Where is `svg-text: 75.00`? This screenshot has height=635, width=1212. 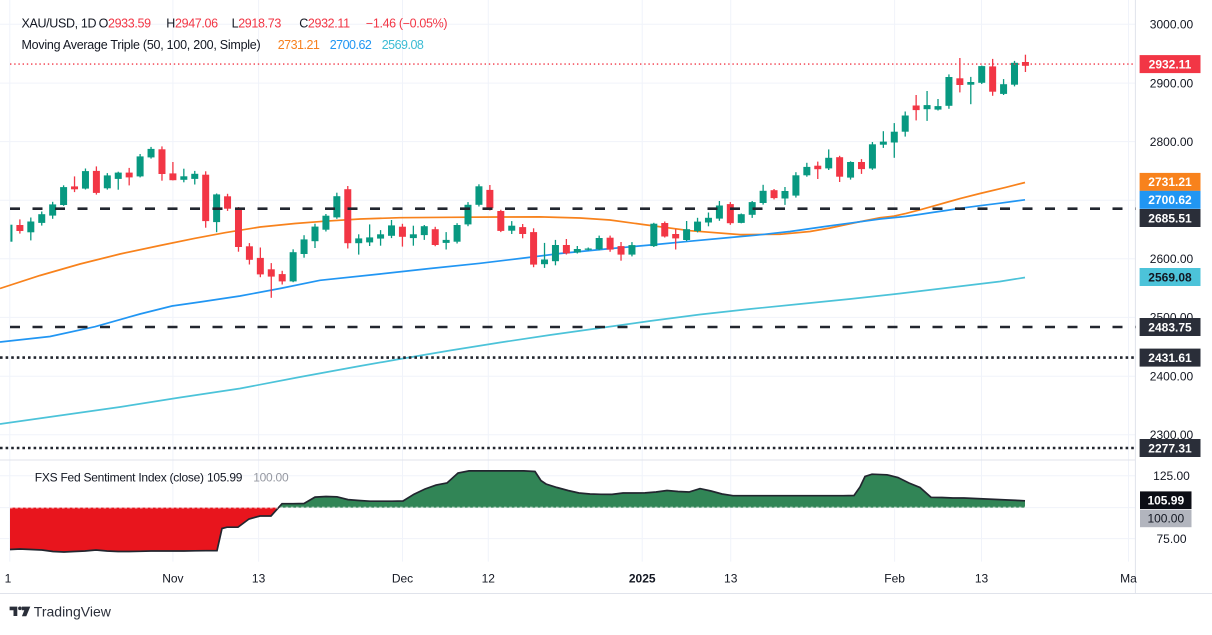 svg-text: 75.00 is located at coordinates (1171, 539).